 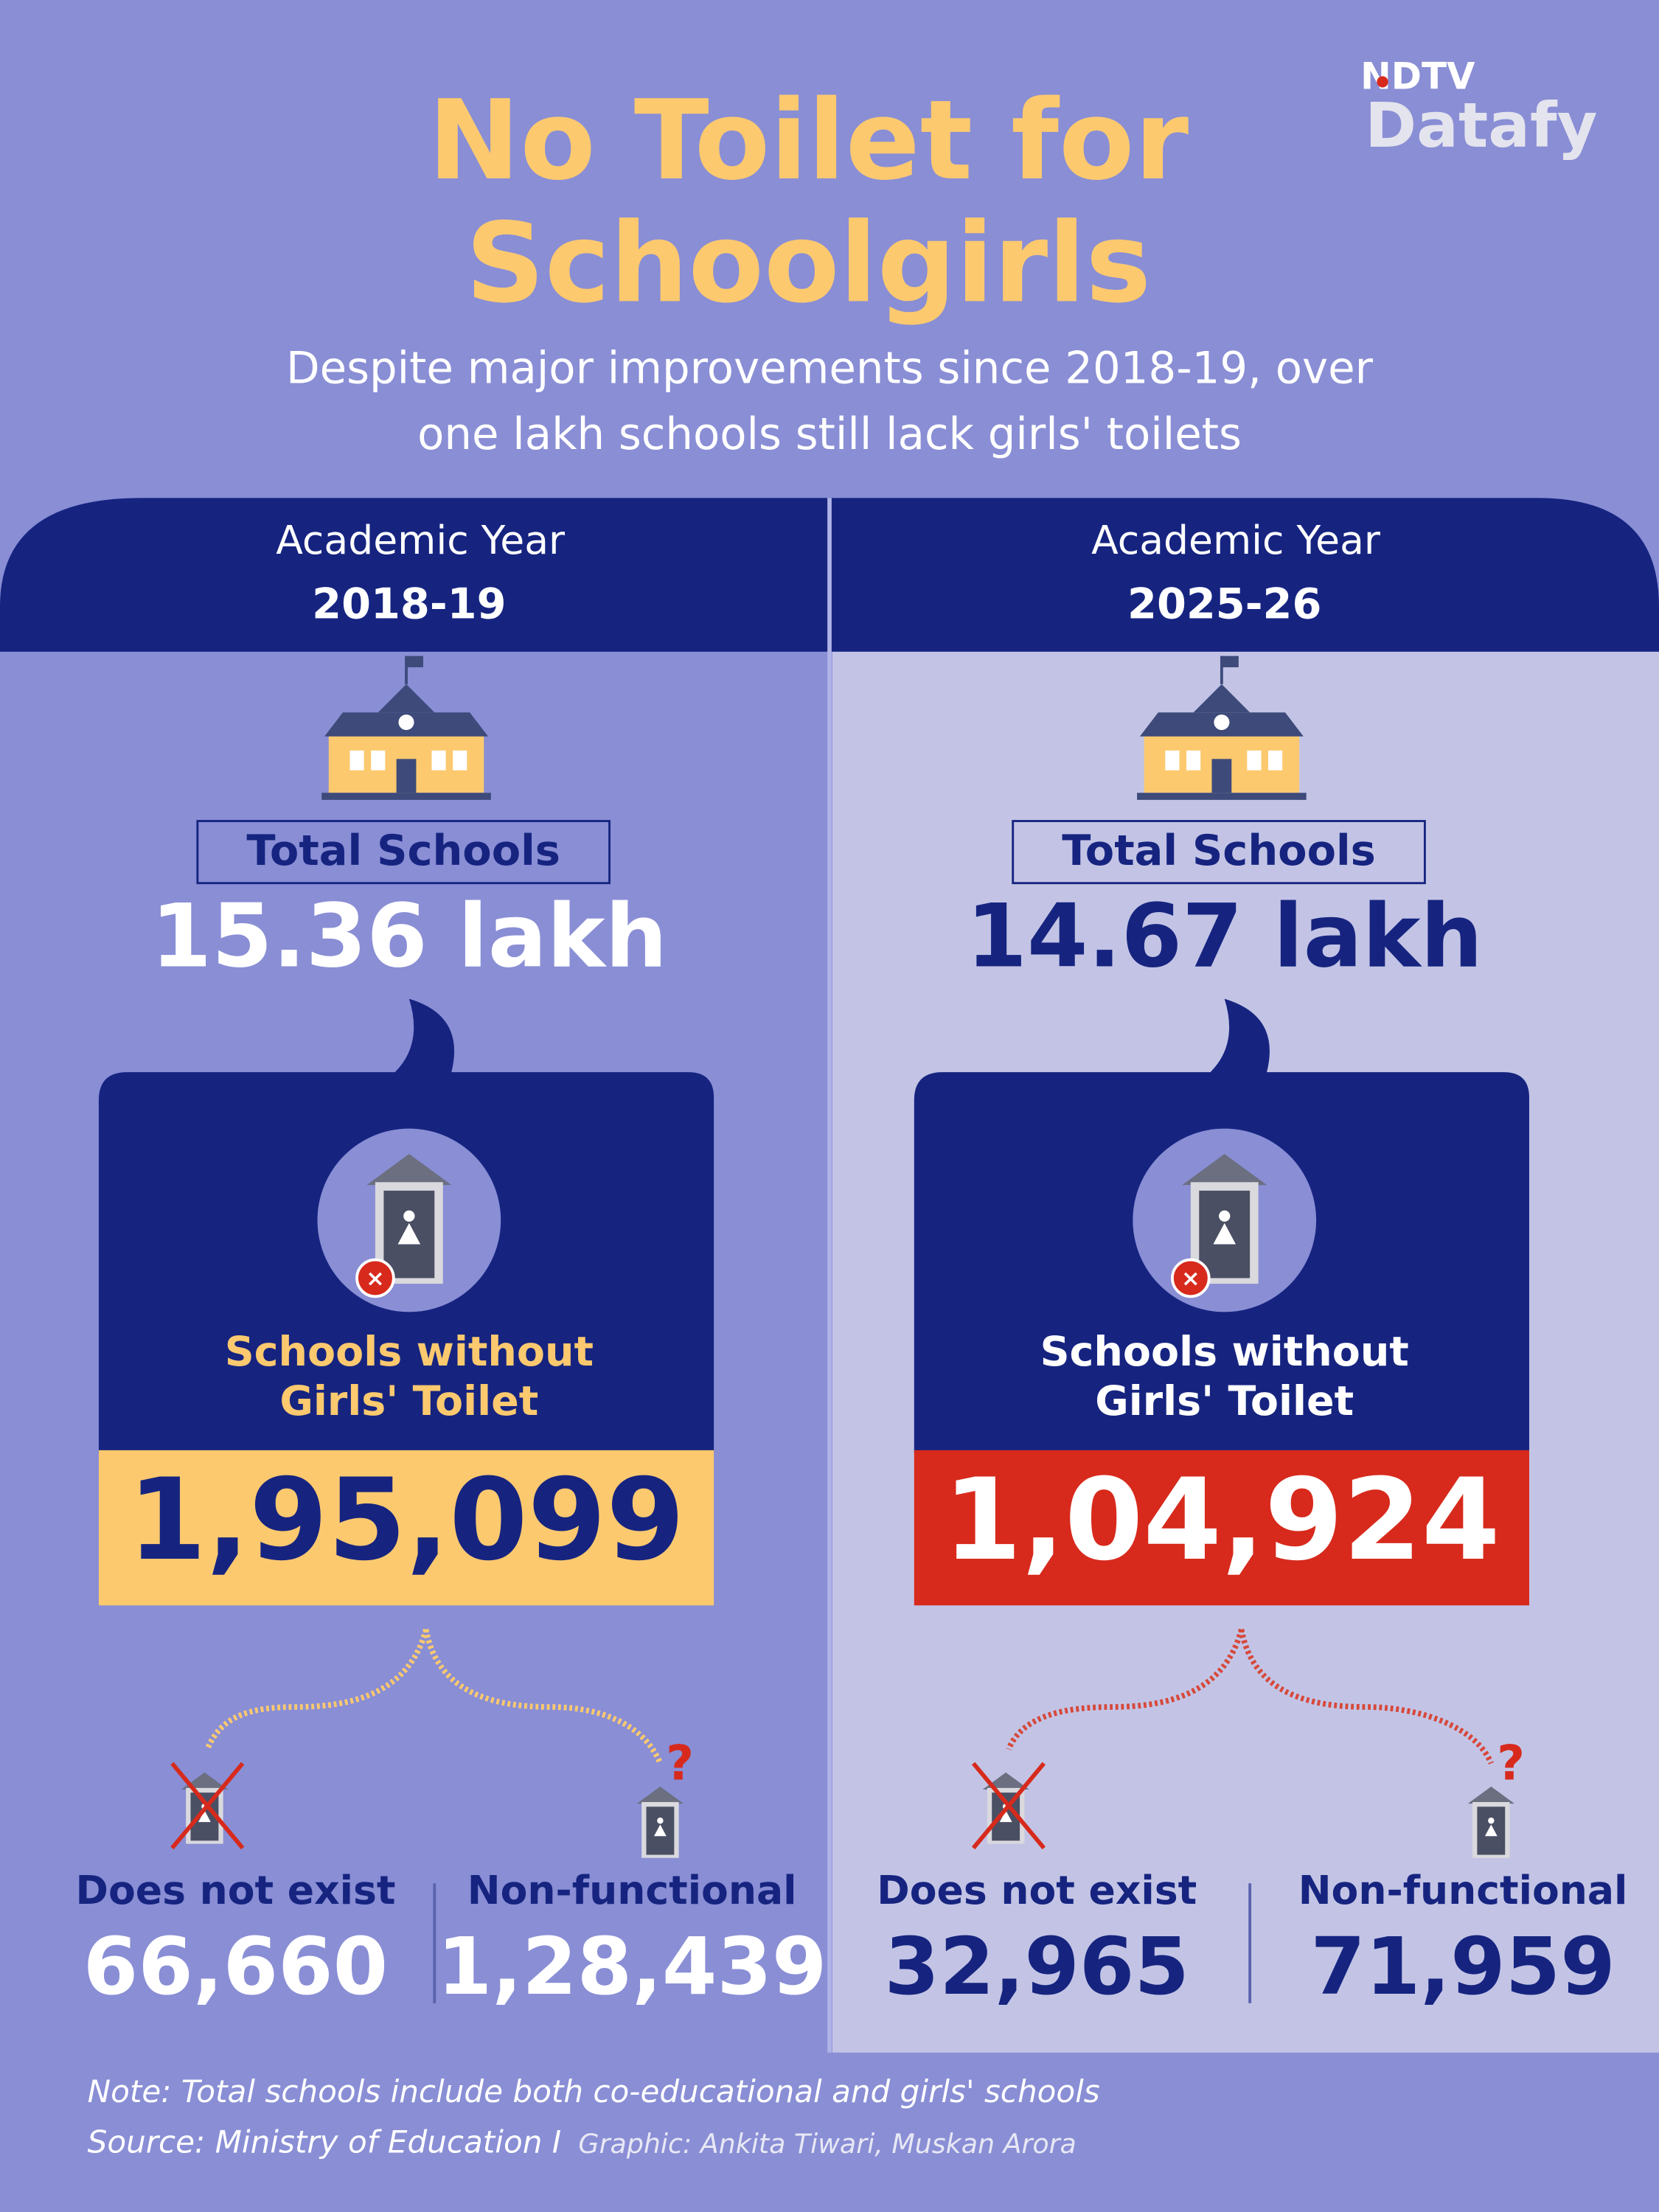 I want to click on title-line: Schoolgirls, so click(x=808, y=263).